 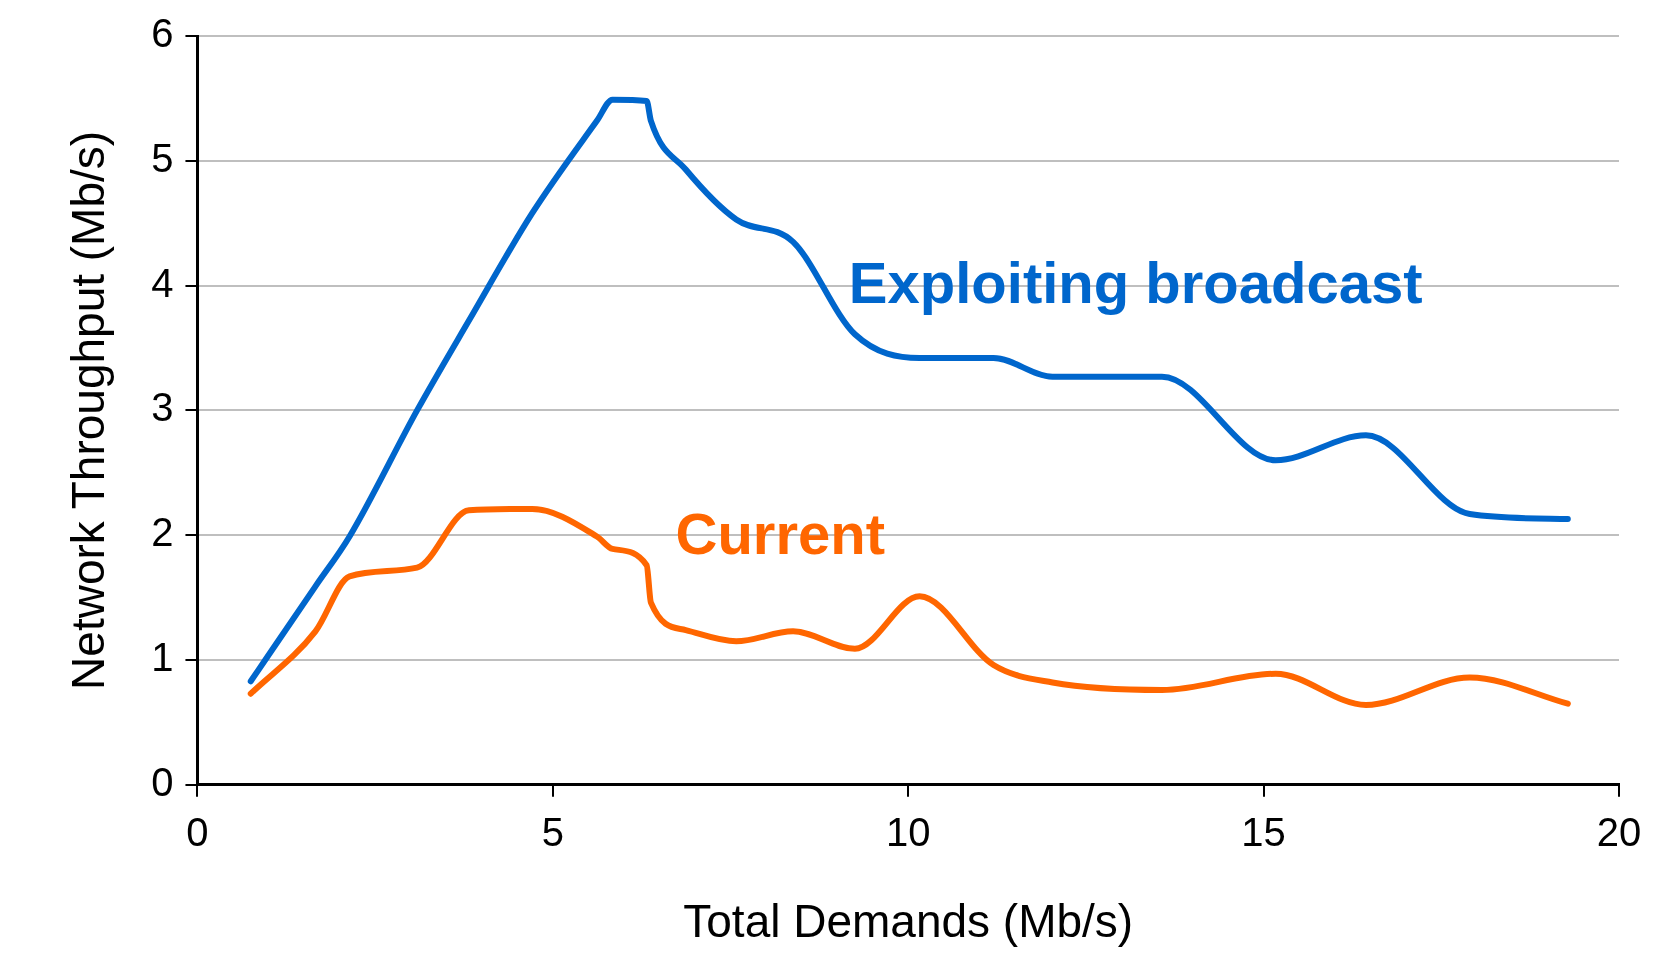 I want to click on x-tick-label: 15, so click(x=1263, y=831).